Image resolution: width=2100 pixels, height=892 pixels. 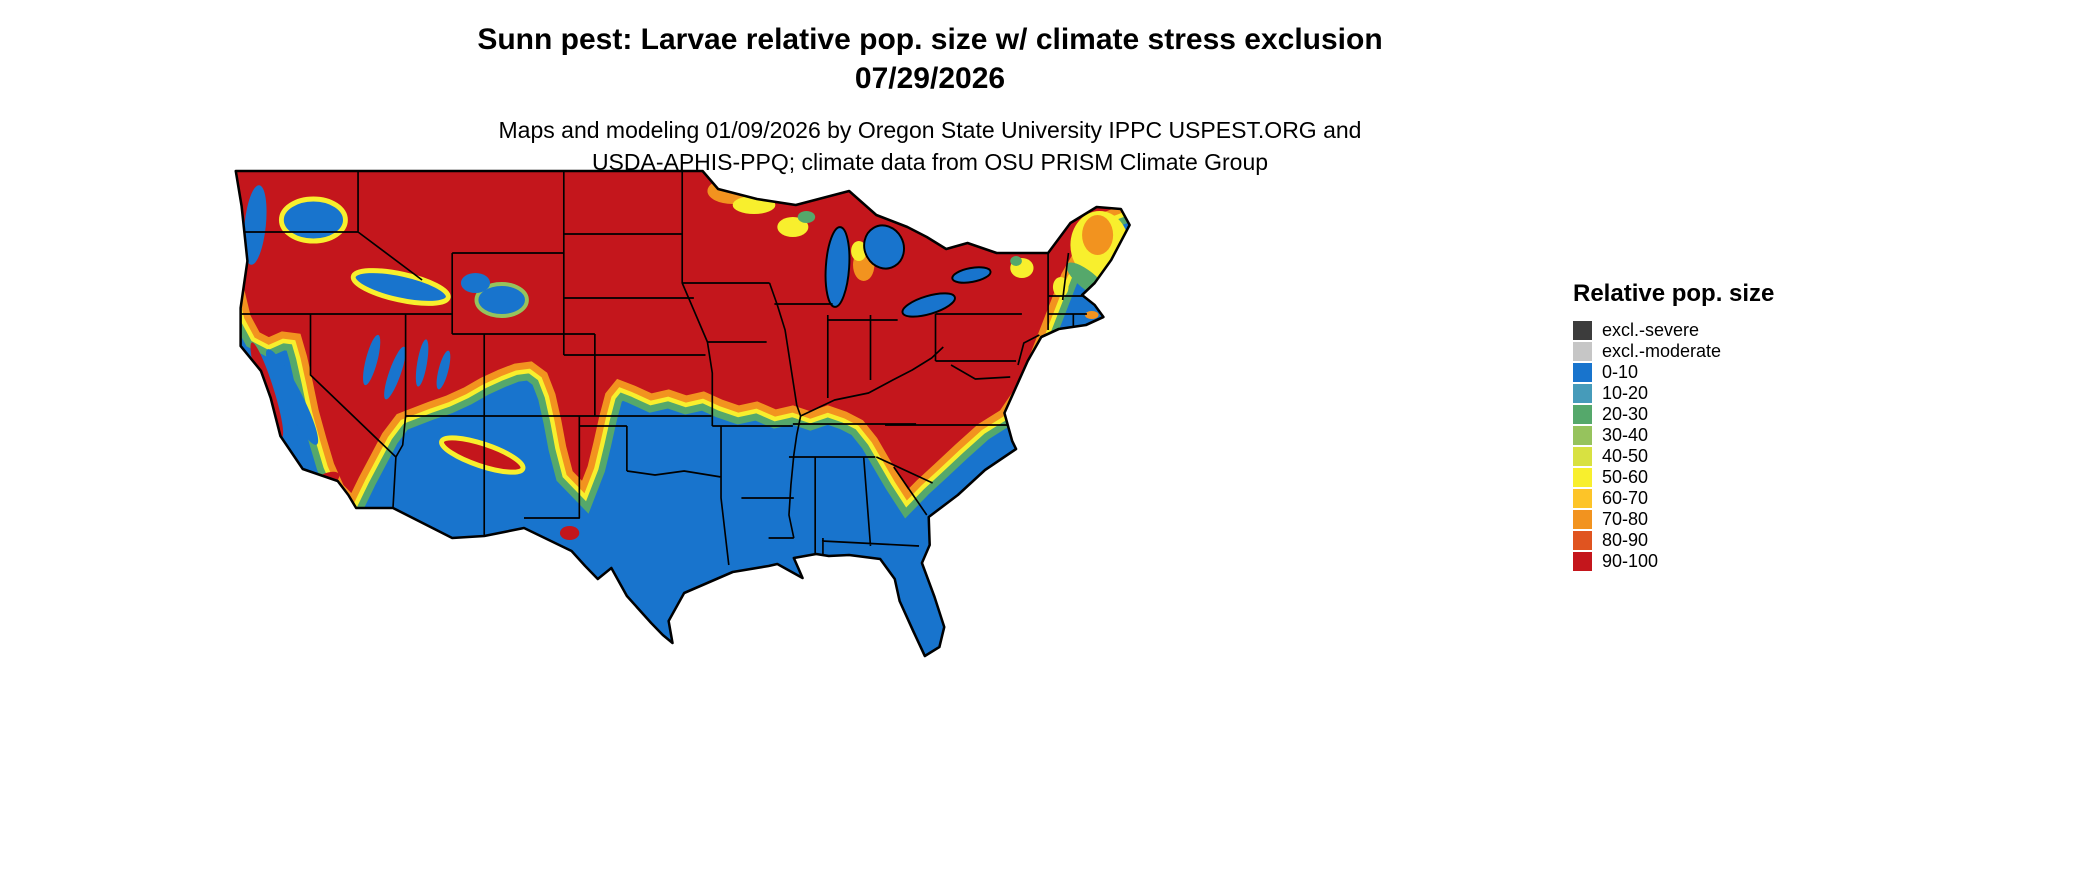 What do you see at coordinates (1625, 477) in the screenshot?
I see `legend-label: 50-60` at bounding box center [1625, 477].